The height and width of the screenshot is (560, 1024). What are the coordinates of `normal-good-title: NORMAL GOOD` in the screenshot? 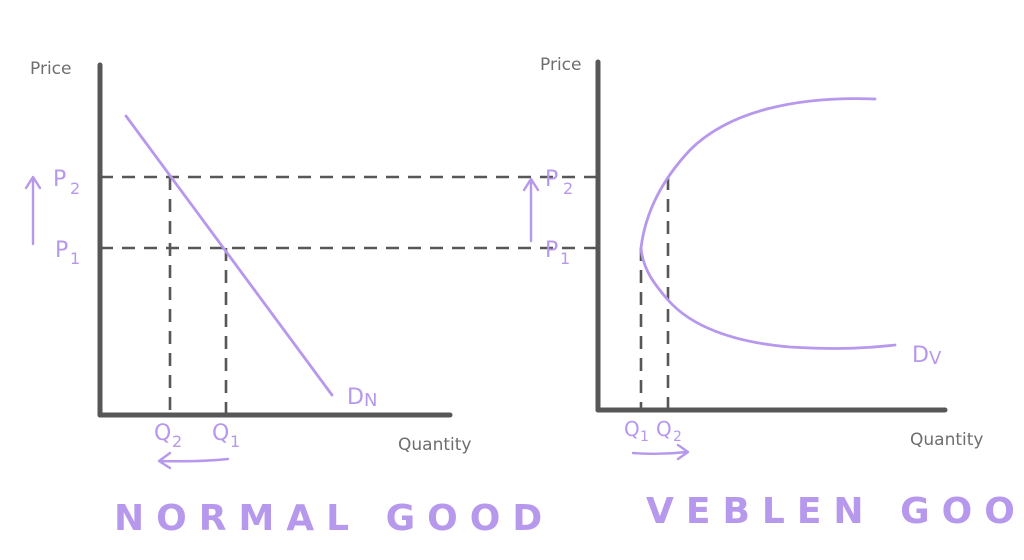 It's located at (334, 518).